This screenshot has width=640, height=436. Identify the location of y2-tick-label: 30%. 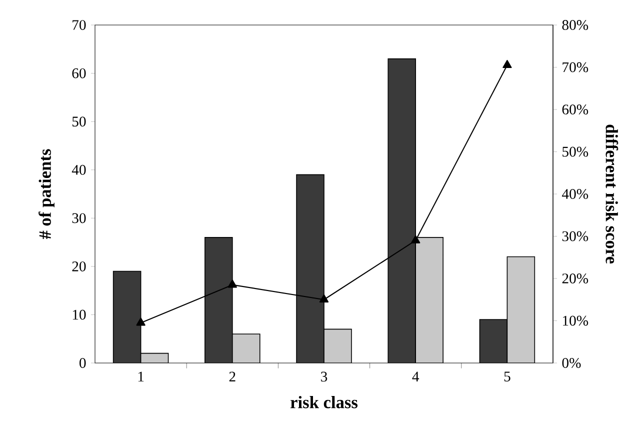
(575, 236).